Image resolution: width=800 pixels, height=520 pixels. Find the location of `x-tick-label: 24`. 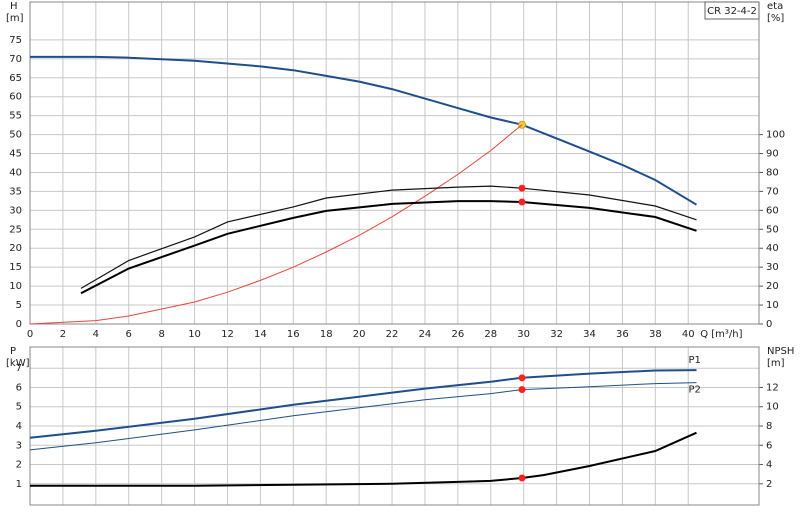

x-tick-label: 24 is located at coordinates (425, 334).